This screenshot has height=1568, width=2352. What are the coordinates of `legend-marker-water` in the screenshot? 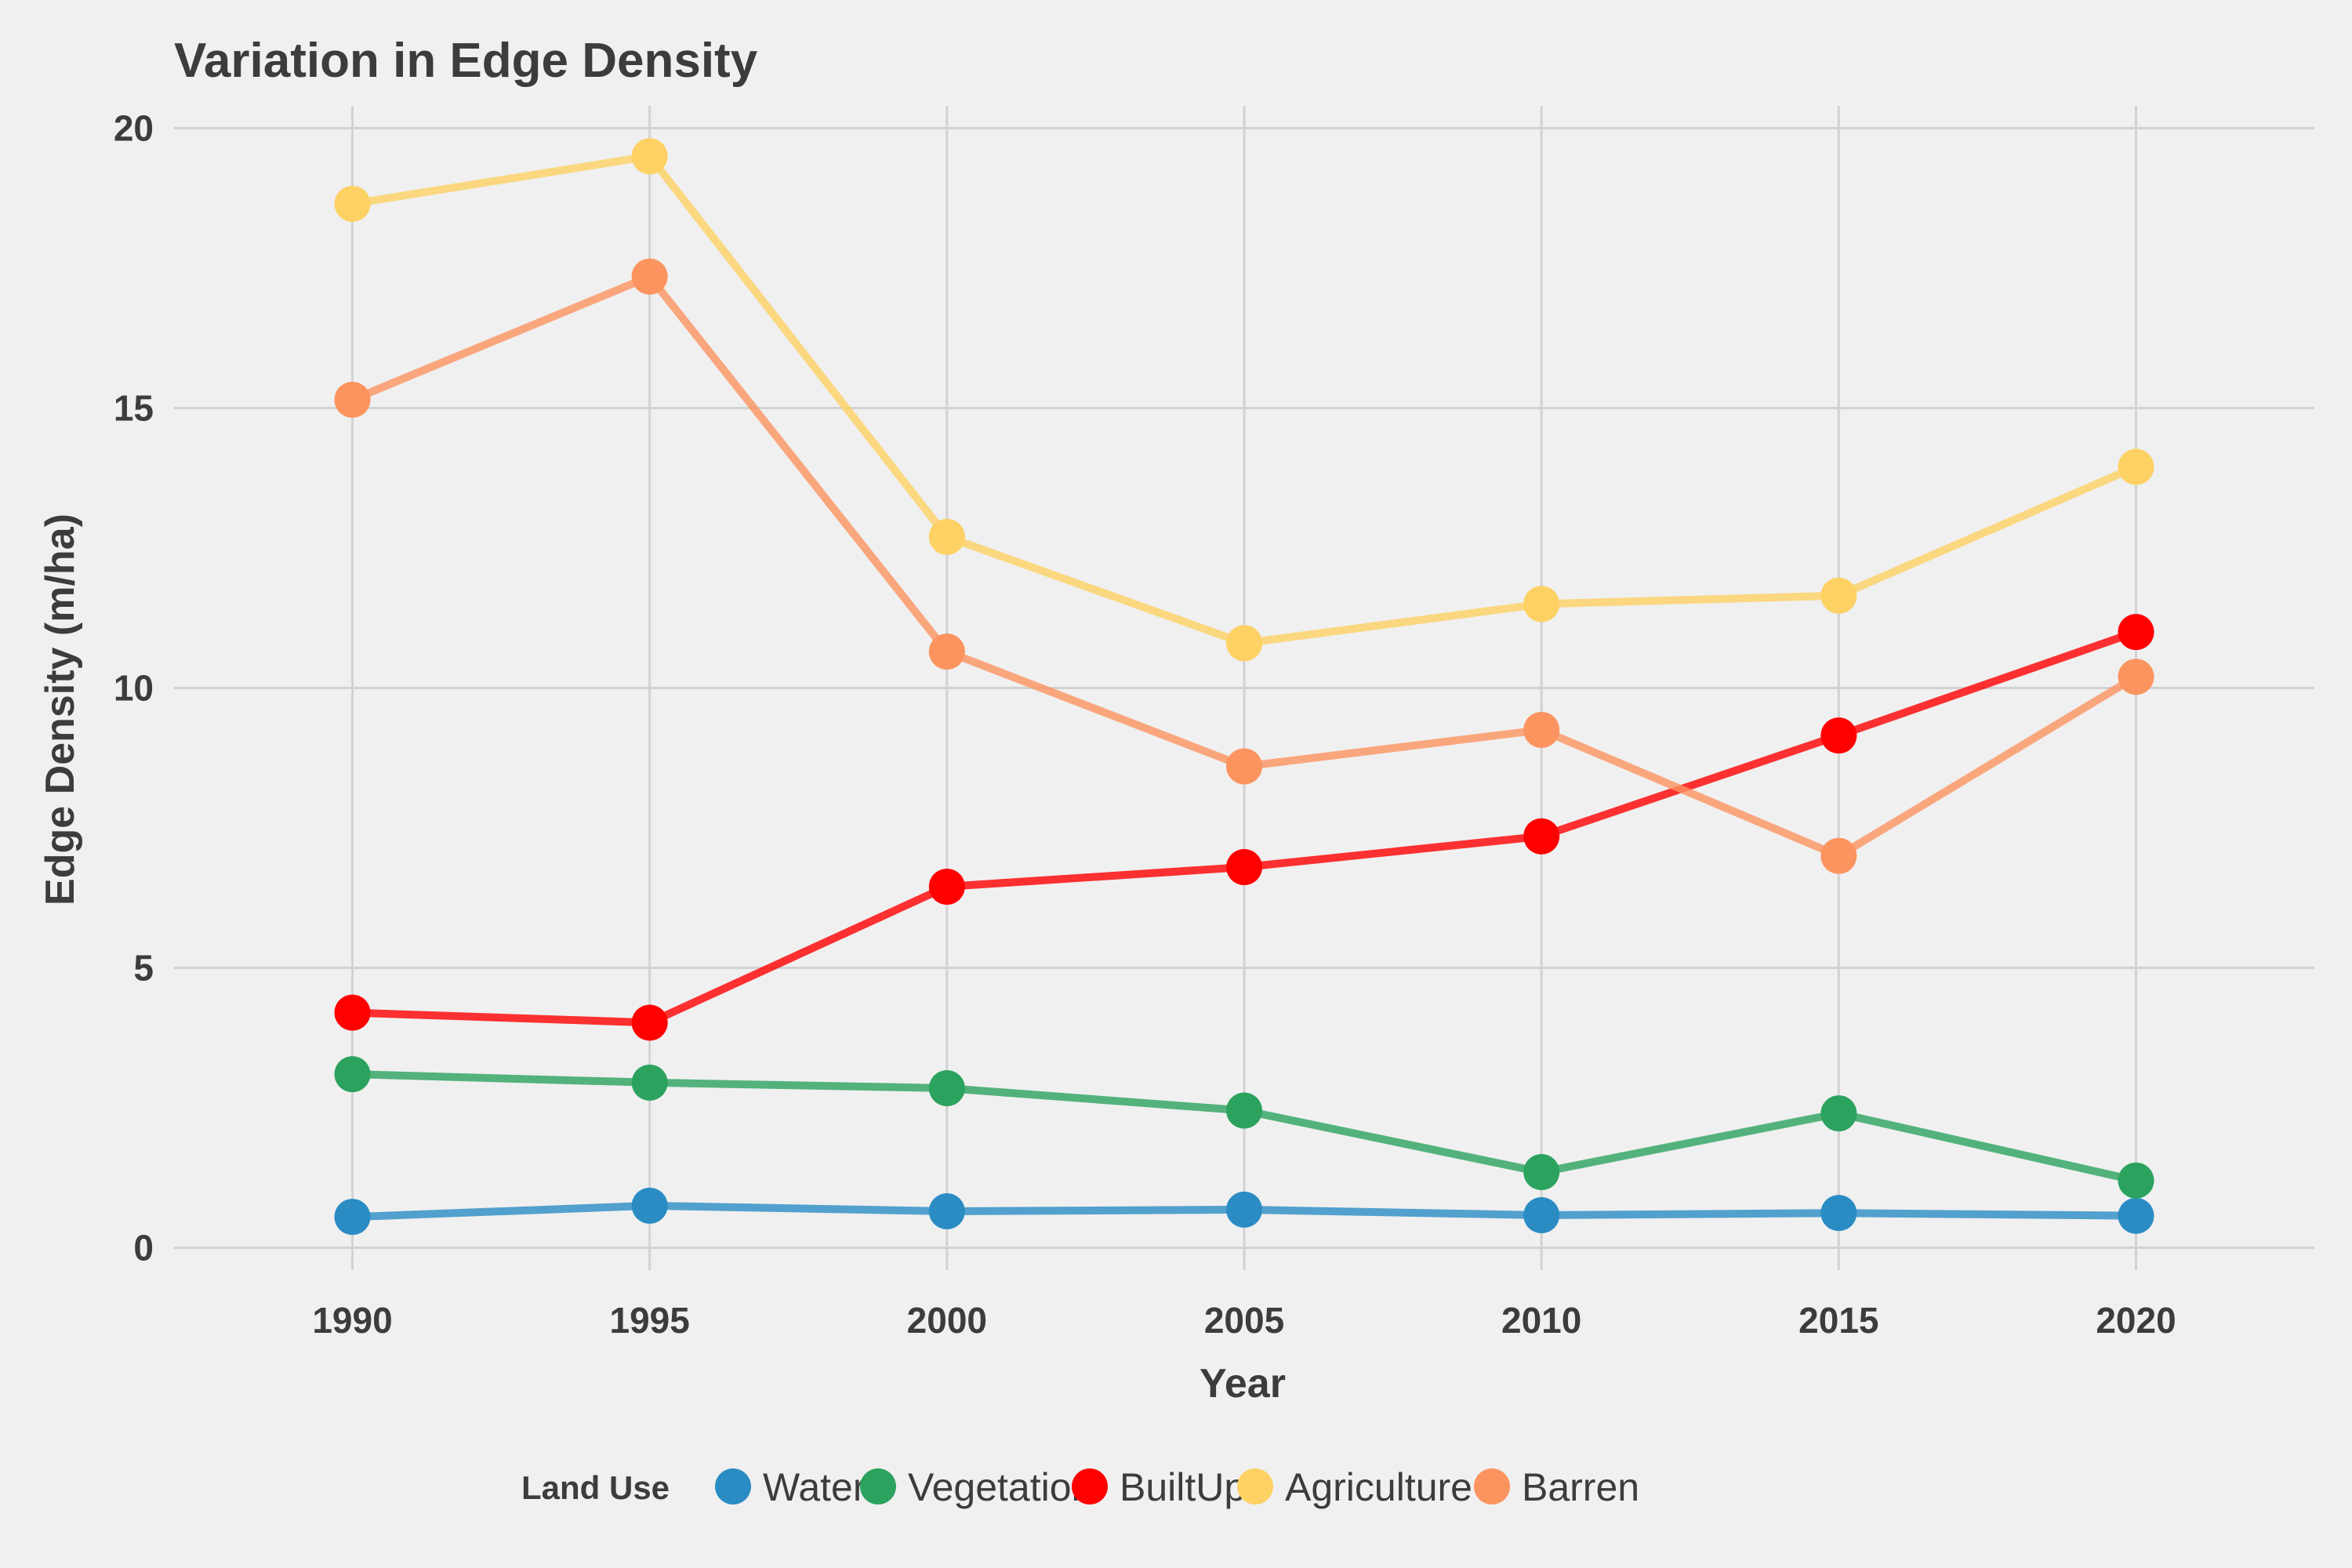 It's located at (733, 1486).